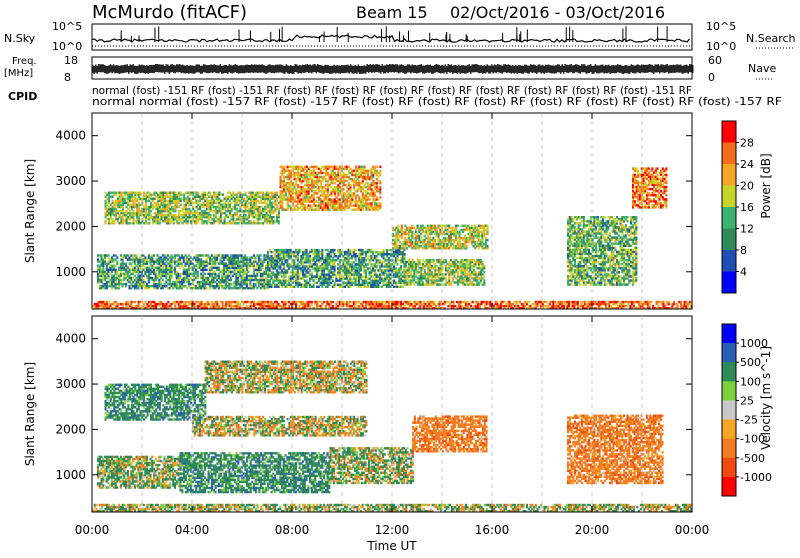  I want to click on nsearch-tick-top: 10^5, so click(721, 26).